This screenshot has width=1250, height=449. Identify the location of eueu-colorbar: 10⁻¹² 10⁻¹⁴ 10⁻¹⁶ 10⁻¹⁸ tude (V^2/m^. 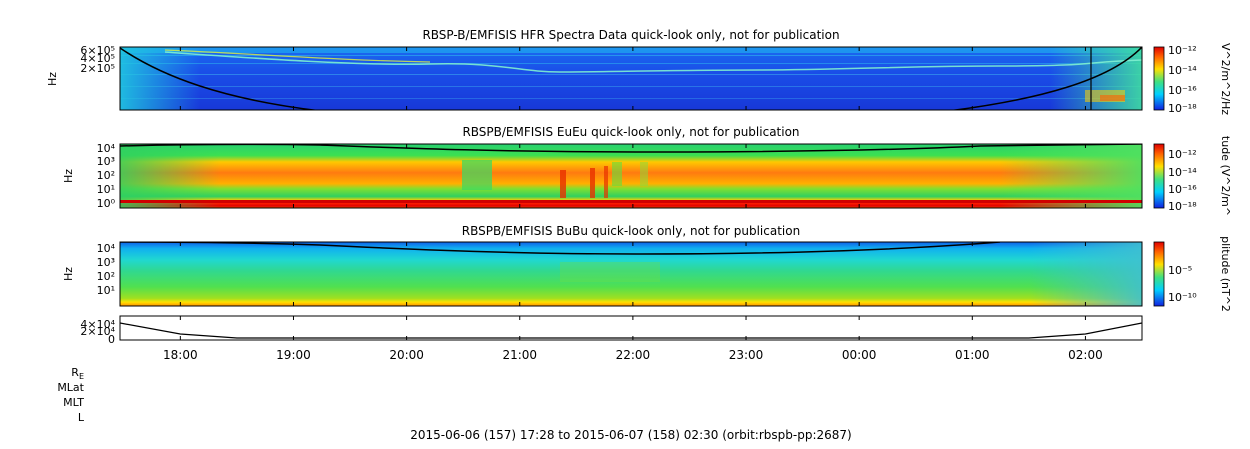
(1192, 176).